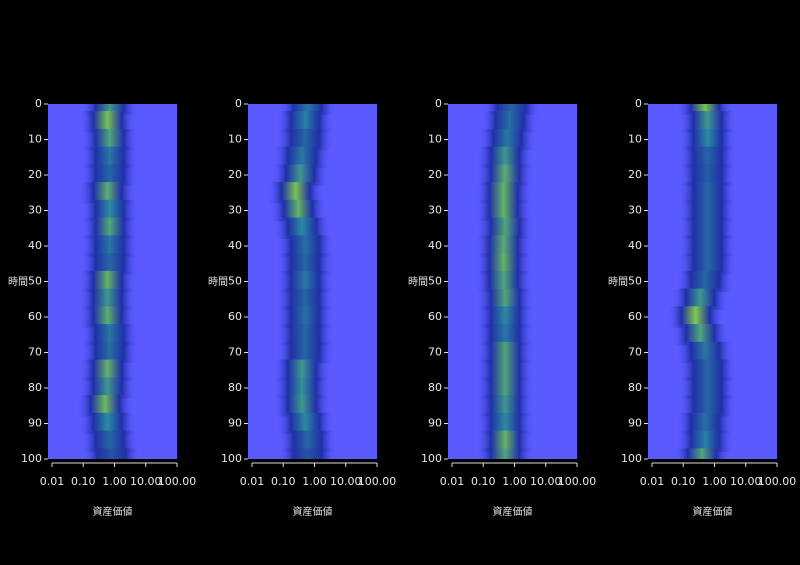 Image resolution: width=800 pixels, height=565 pixels. Describe the element at coordinates (635, 174) in the screenshot. I see `y-tick-label: 20` at that location.